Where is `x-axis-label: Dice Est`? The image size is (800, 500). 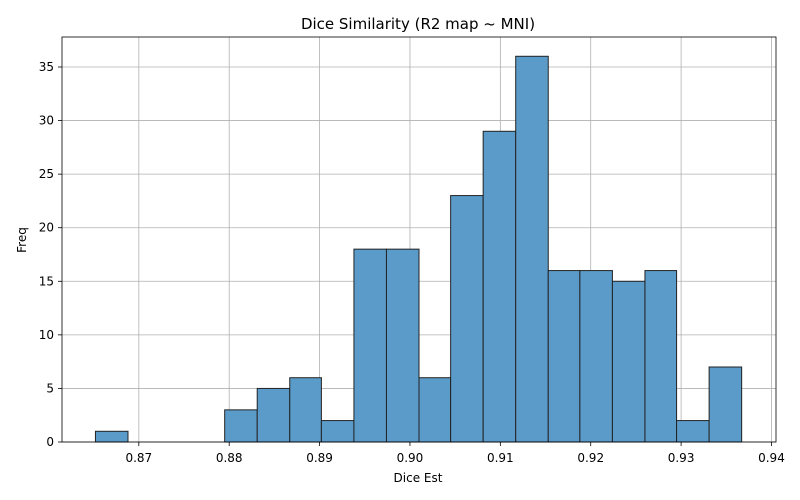 x-axis-label: Dice Est is located at coordinates (418, 478).